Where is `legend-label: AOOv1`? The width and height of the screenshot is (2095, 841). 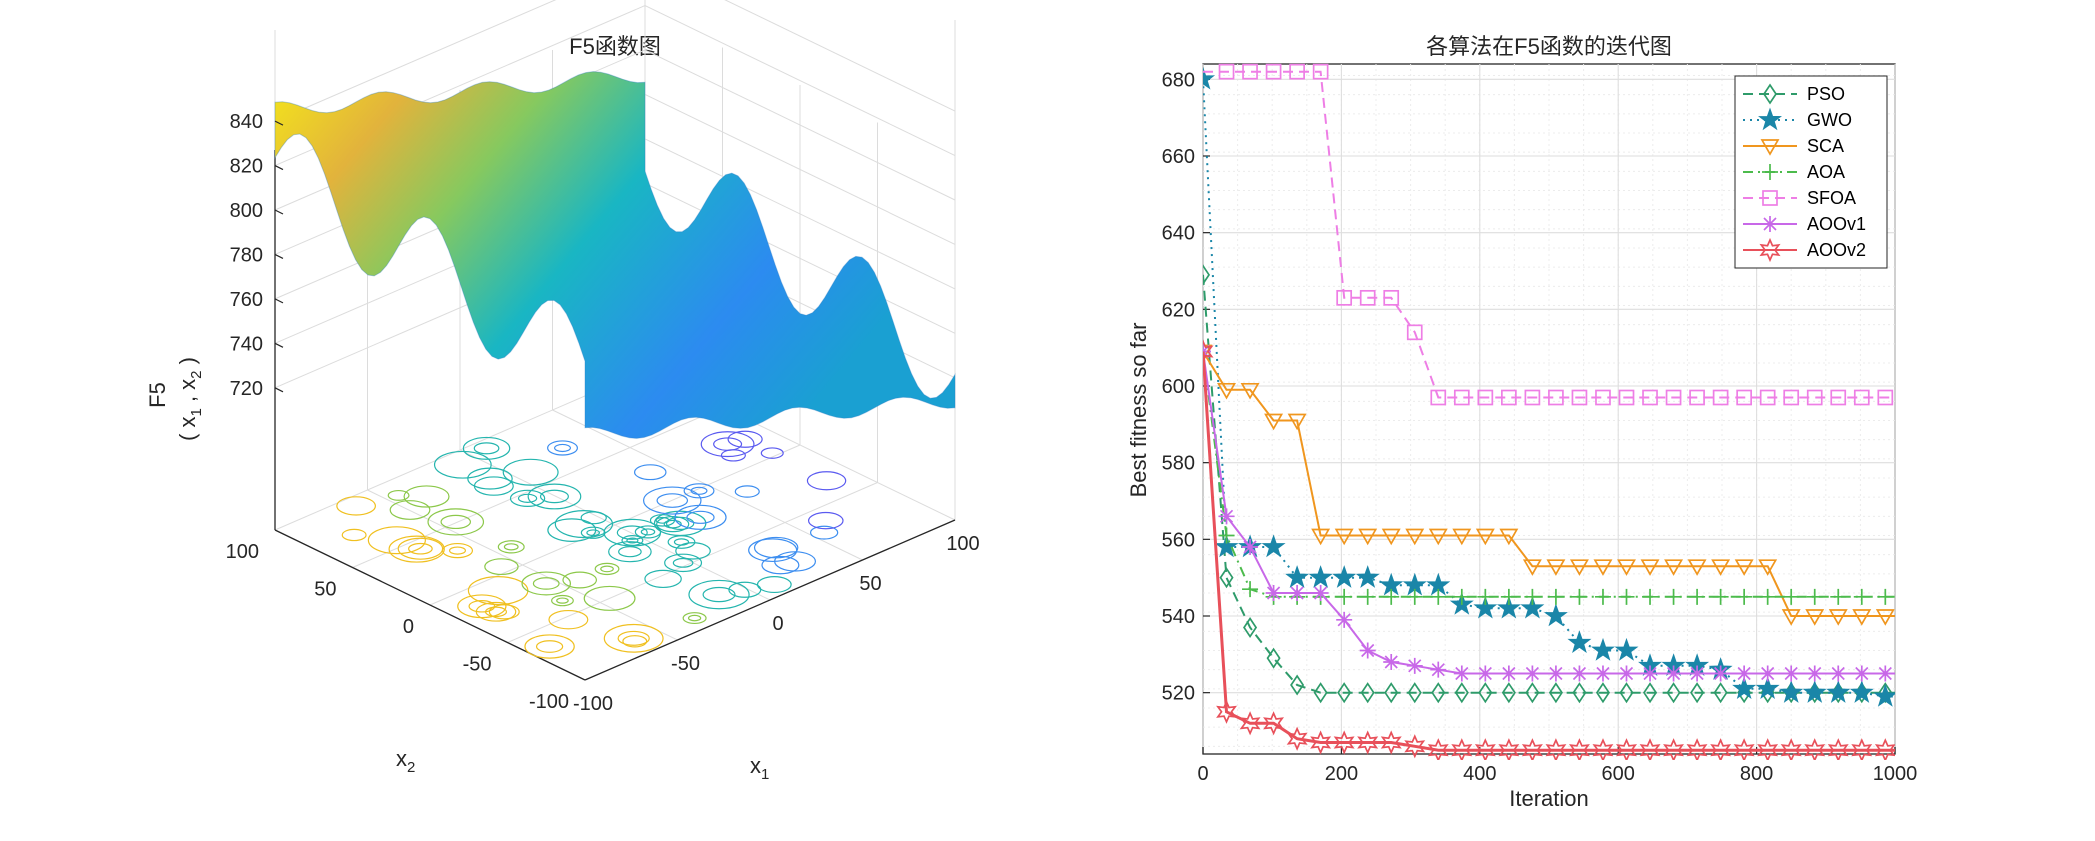 legend-label: AOOv1 is located at coordinates (1836, 224).